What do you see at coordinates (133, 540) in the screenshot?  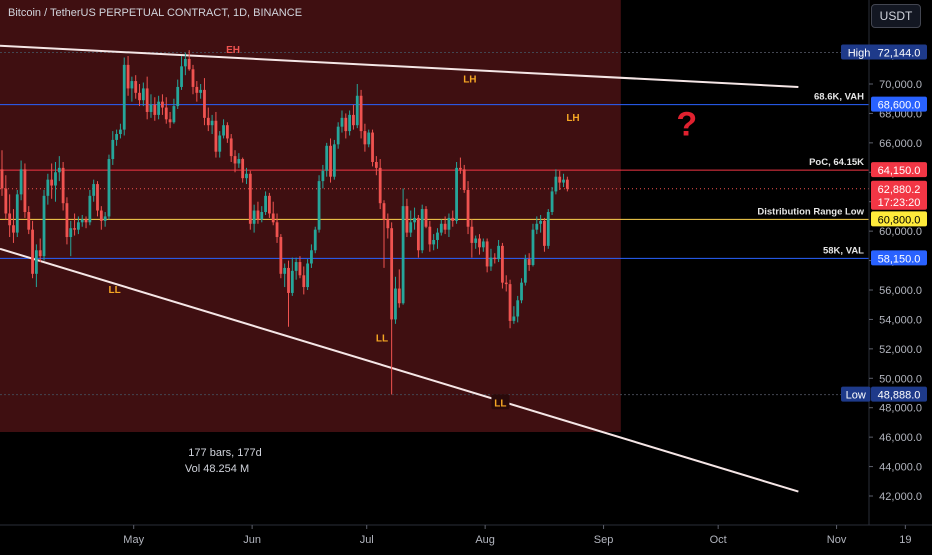 I see `time-tick-label: May` at bounding box center [133, 540].